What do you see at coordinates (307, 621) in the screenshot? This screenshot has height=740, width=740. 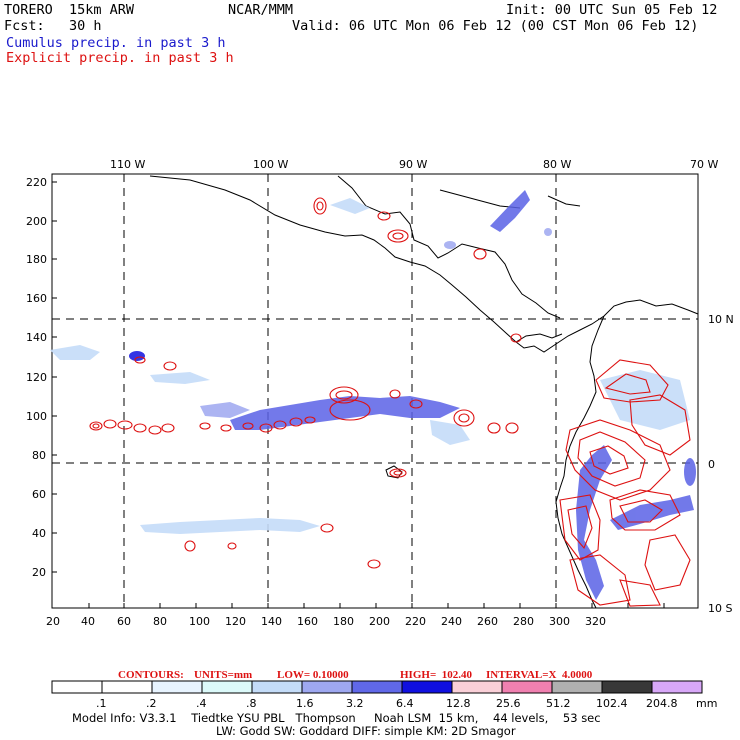 I see `x-tick-160: 160` at bounding box center [307, 621].